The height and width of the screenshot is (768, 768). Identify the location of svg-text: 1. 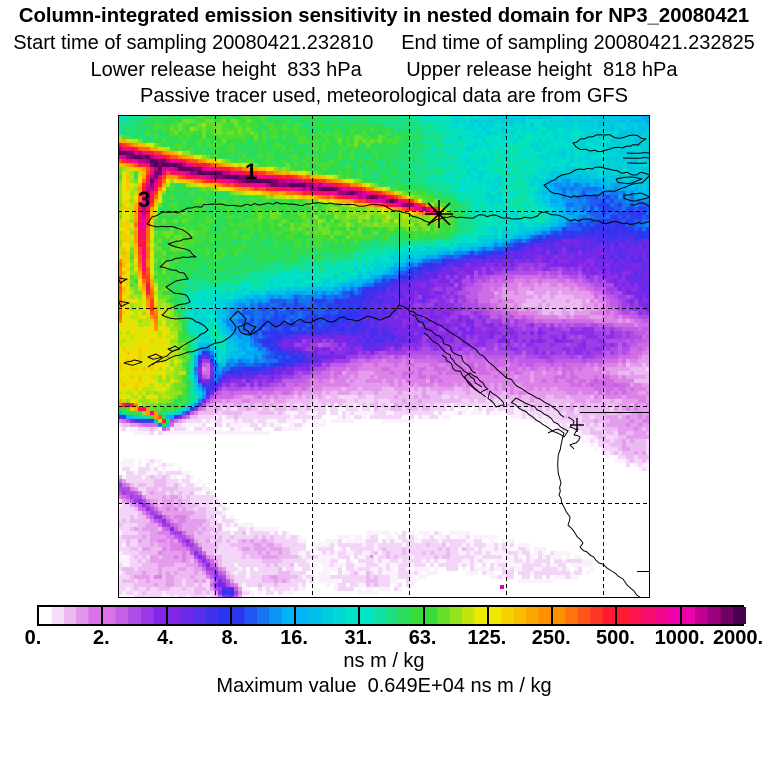
(251, 171).